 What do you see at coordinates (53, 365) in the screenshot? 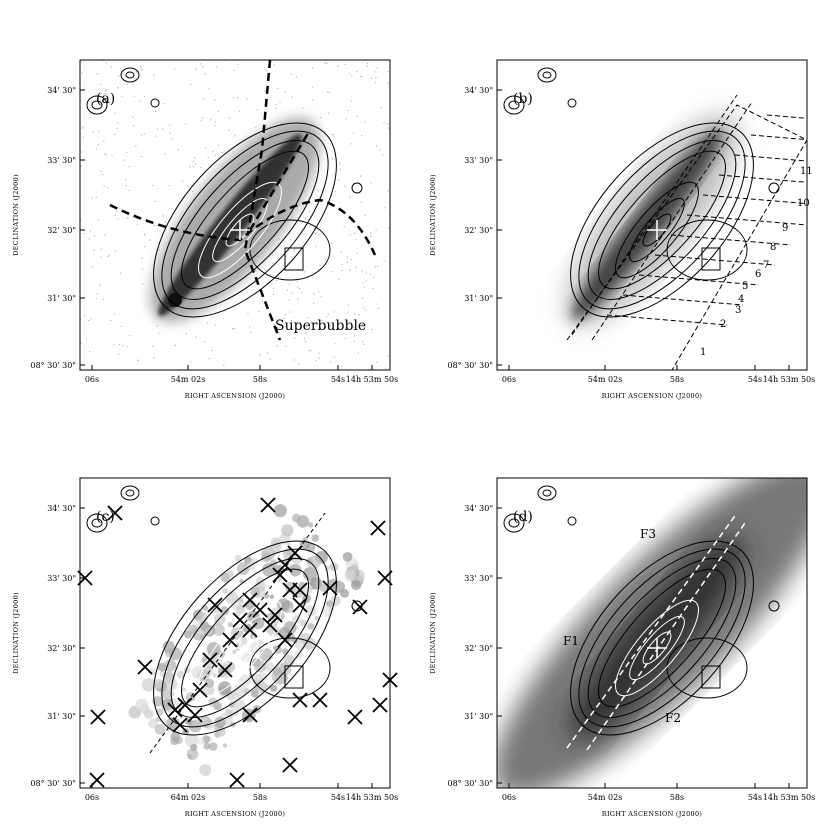
I see `y-tick-label: 08° 30' 30"` at bounding box center [53, 365].